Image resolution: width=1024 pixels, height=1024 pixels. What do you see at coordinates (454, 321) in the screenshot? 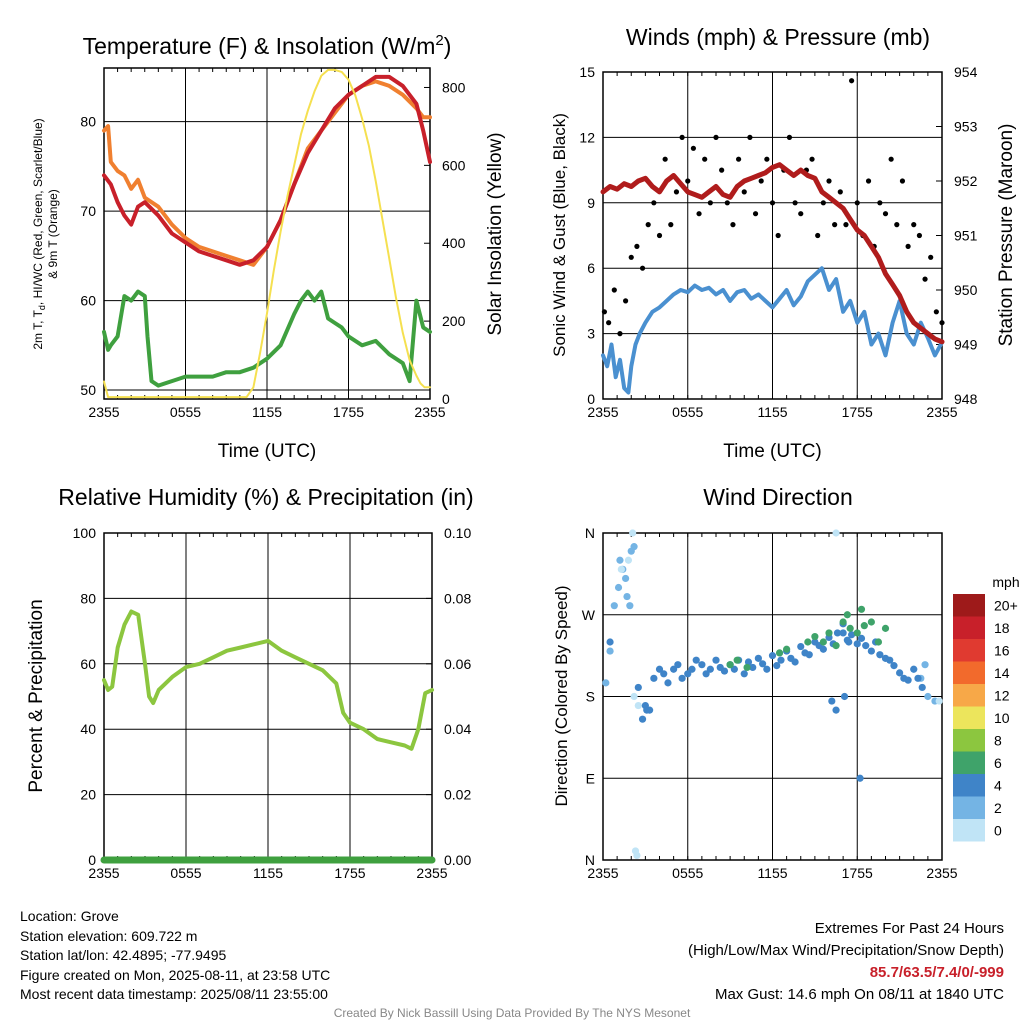
I see `y2-tick-label: 200` at bounding box center [454, 321].